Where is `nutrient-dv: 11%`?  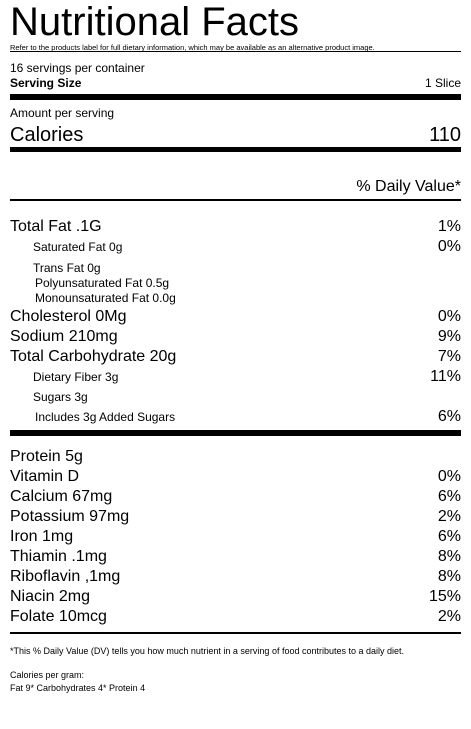
nutrient-dv: 11% is located at coordinates (445, 376).